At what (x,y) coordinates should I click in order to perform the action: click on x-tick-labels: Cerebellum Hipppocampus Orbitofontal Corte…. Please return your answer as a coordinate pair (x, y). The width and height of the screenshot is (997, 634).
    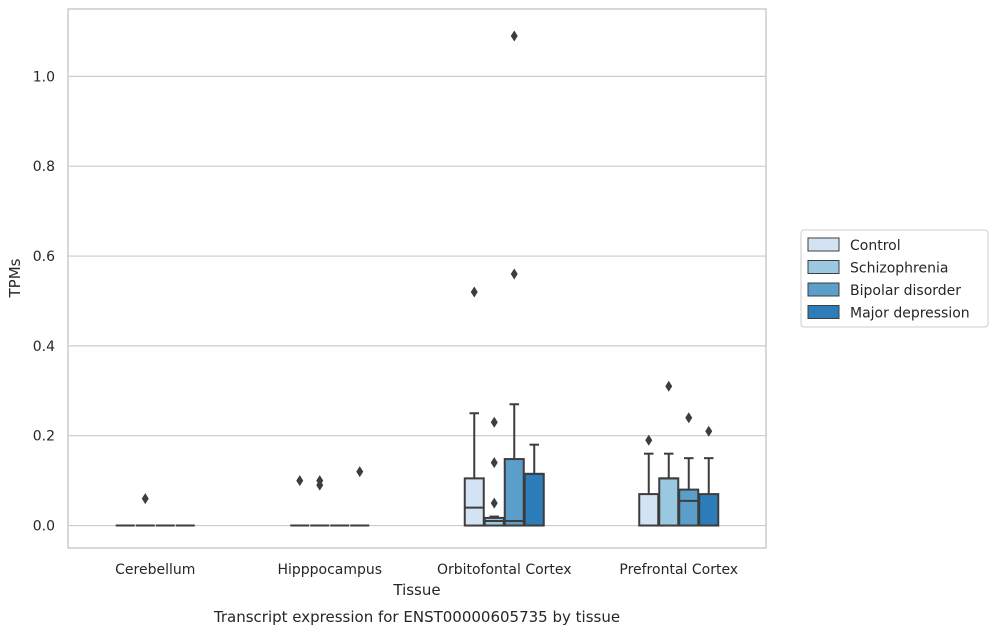
    Looking at the image, I should click on (426, 570).